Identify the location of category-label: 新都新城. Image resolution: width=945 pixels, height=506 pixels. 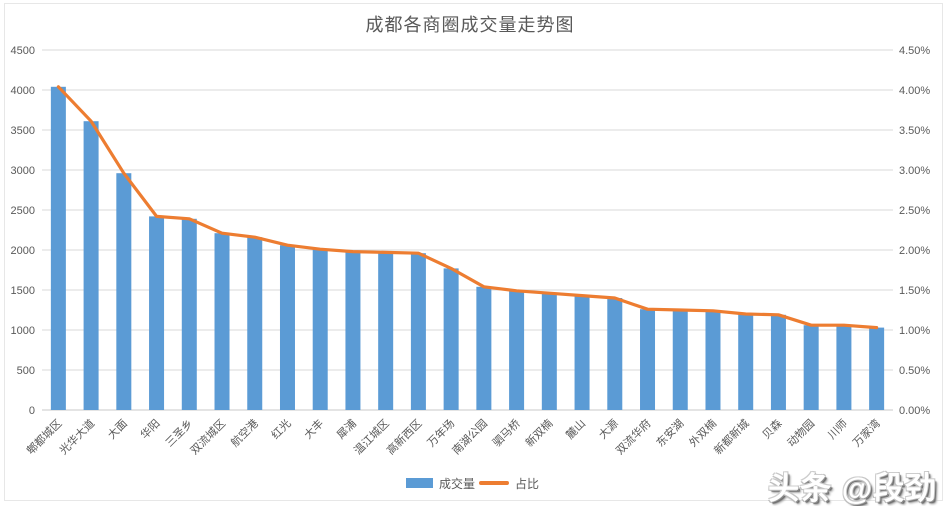
(731, 436).